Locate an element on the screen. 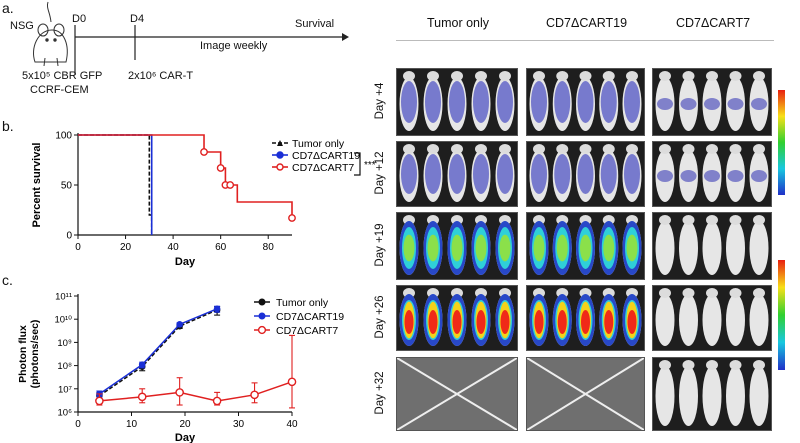  y-tick-label: 10¹¹ is located at coordinates (63, 297).